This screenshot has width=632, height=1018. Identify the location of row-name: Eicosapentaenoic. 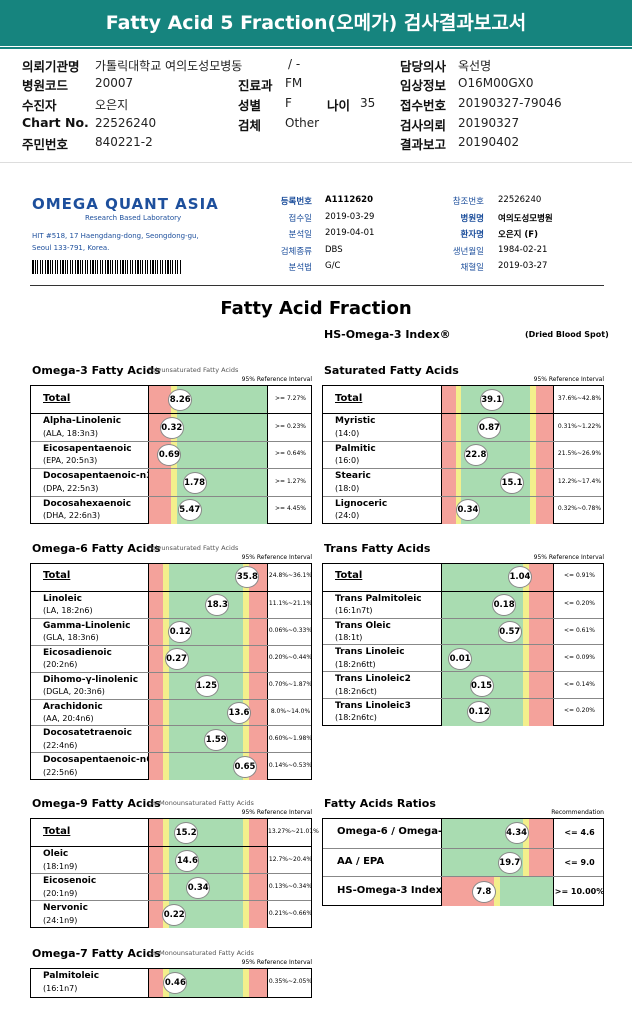
(87, 448).